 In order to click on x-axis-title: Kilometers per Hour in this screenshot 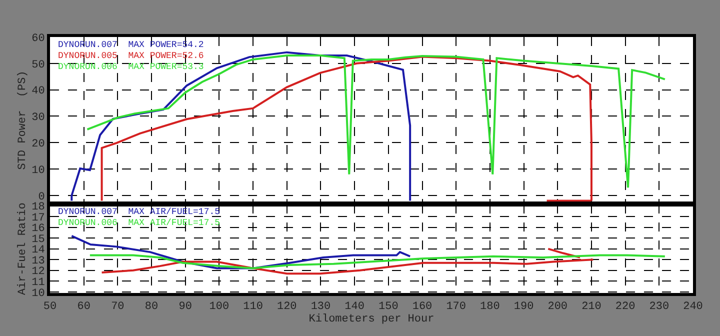, I will do `click(371, 319)`.